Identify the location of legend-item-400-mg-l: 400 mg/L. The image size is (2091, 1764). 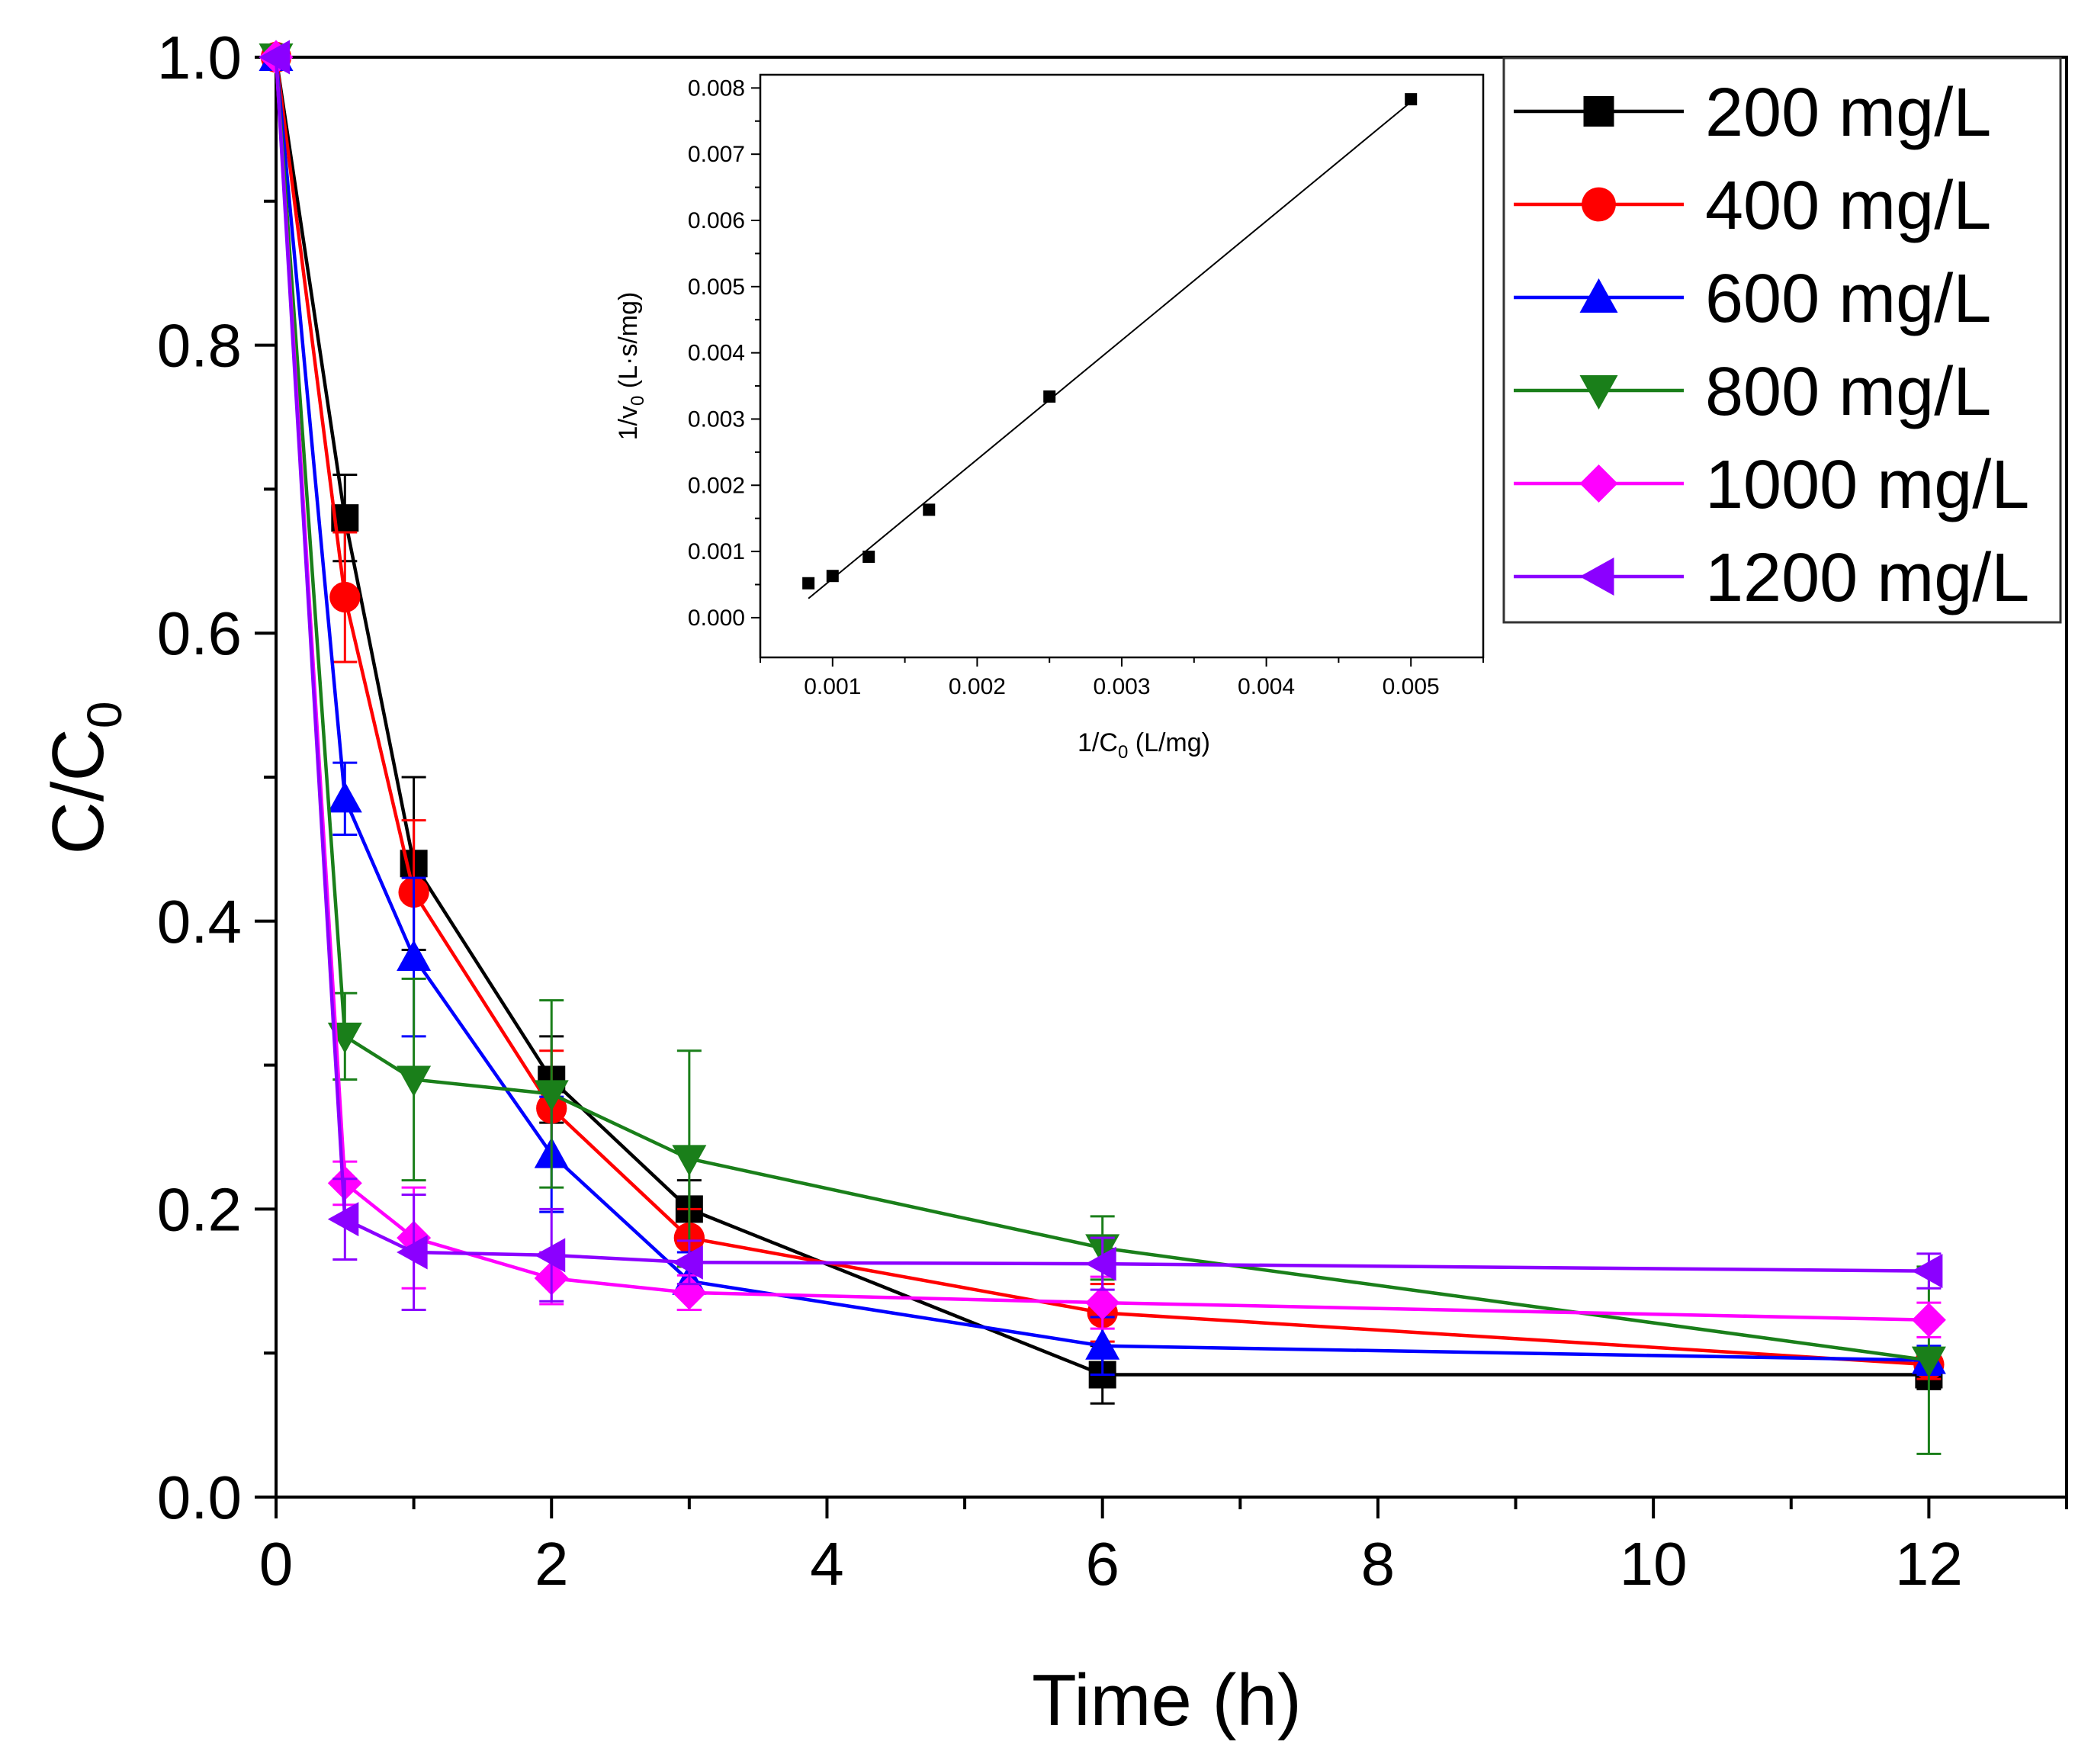
(1752, 206).